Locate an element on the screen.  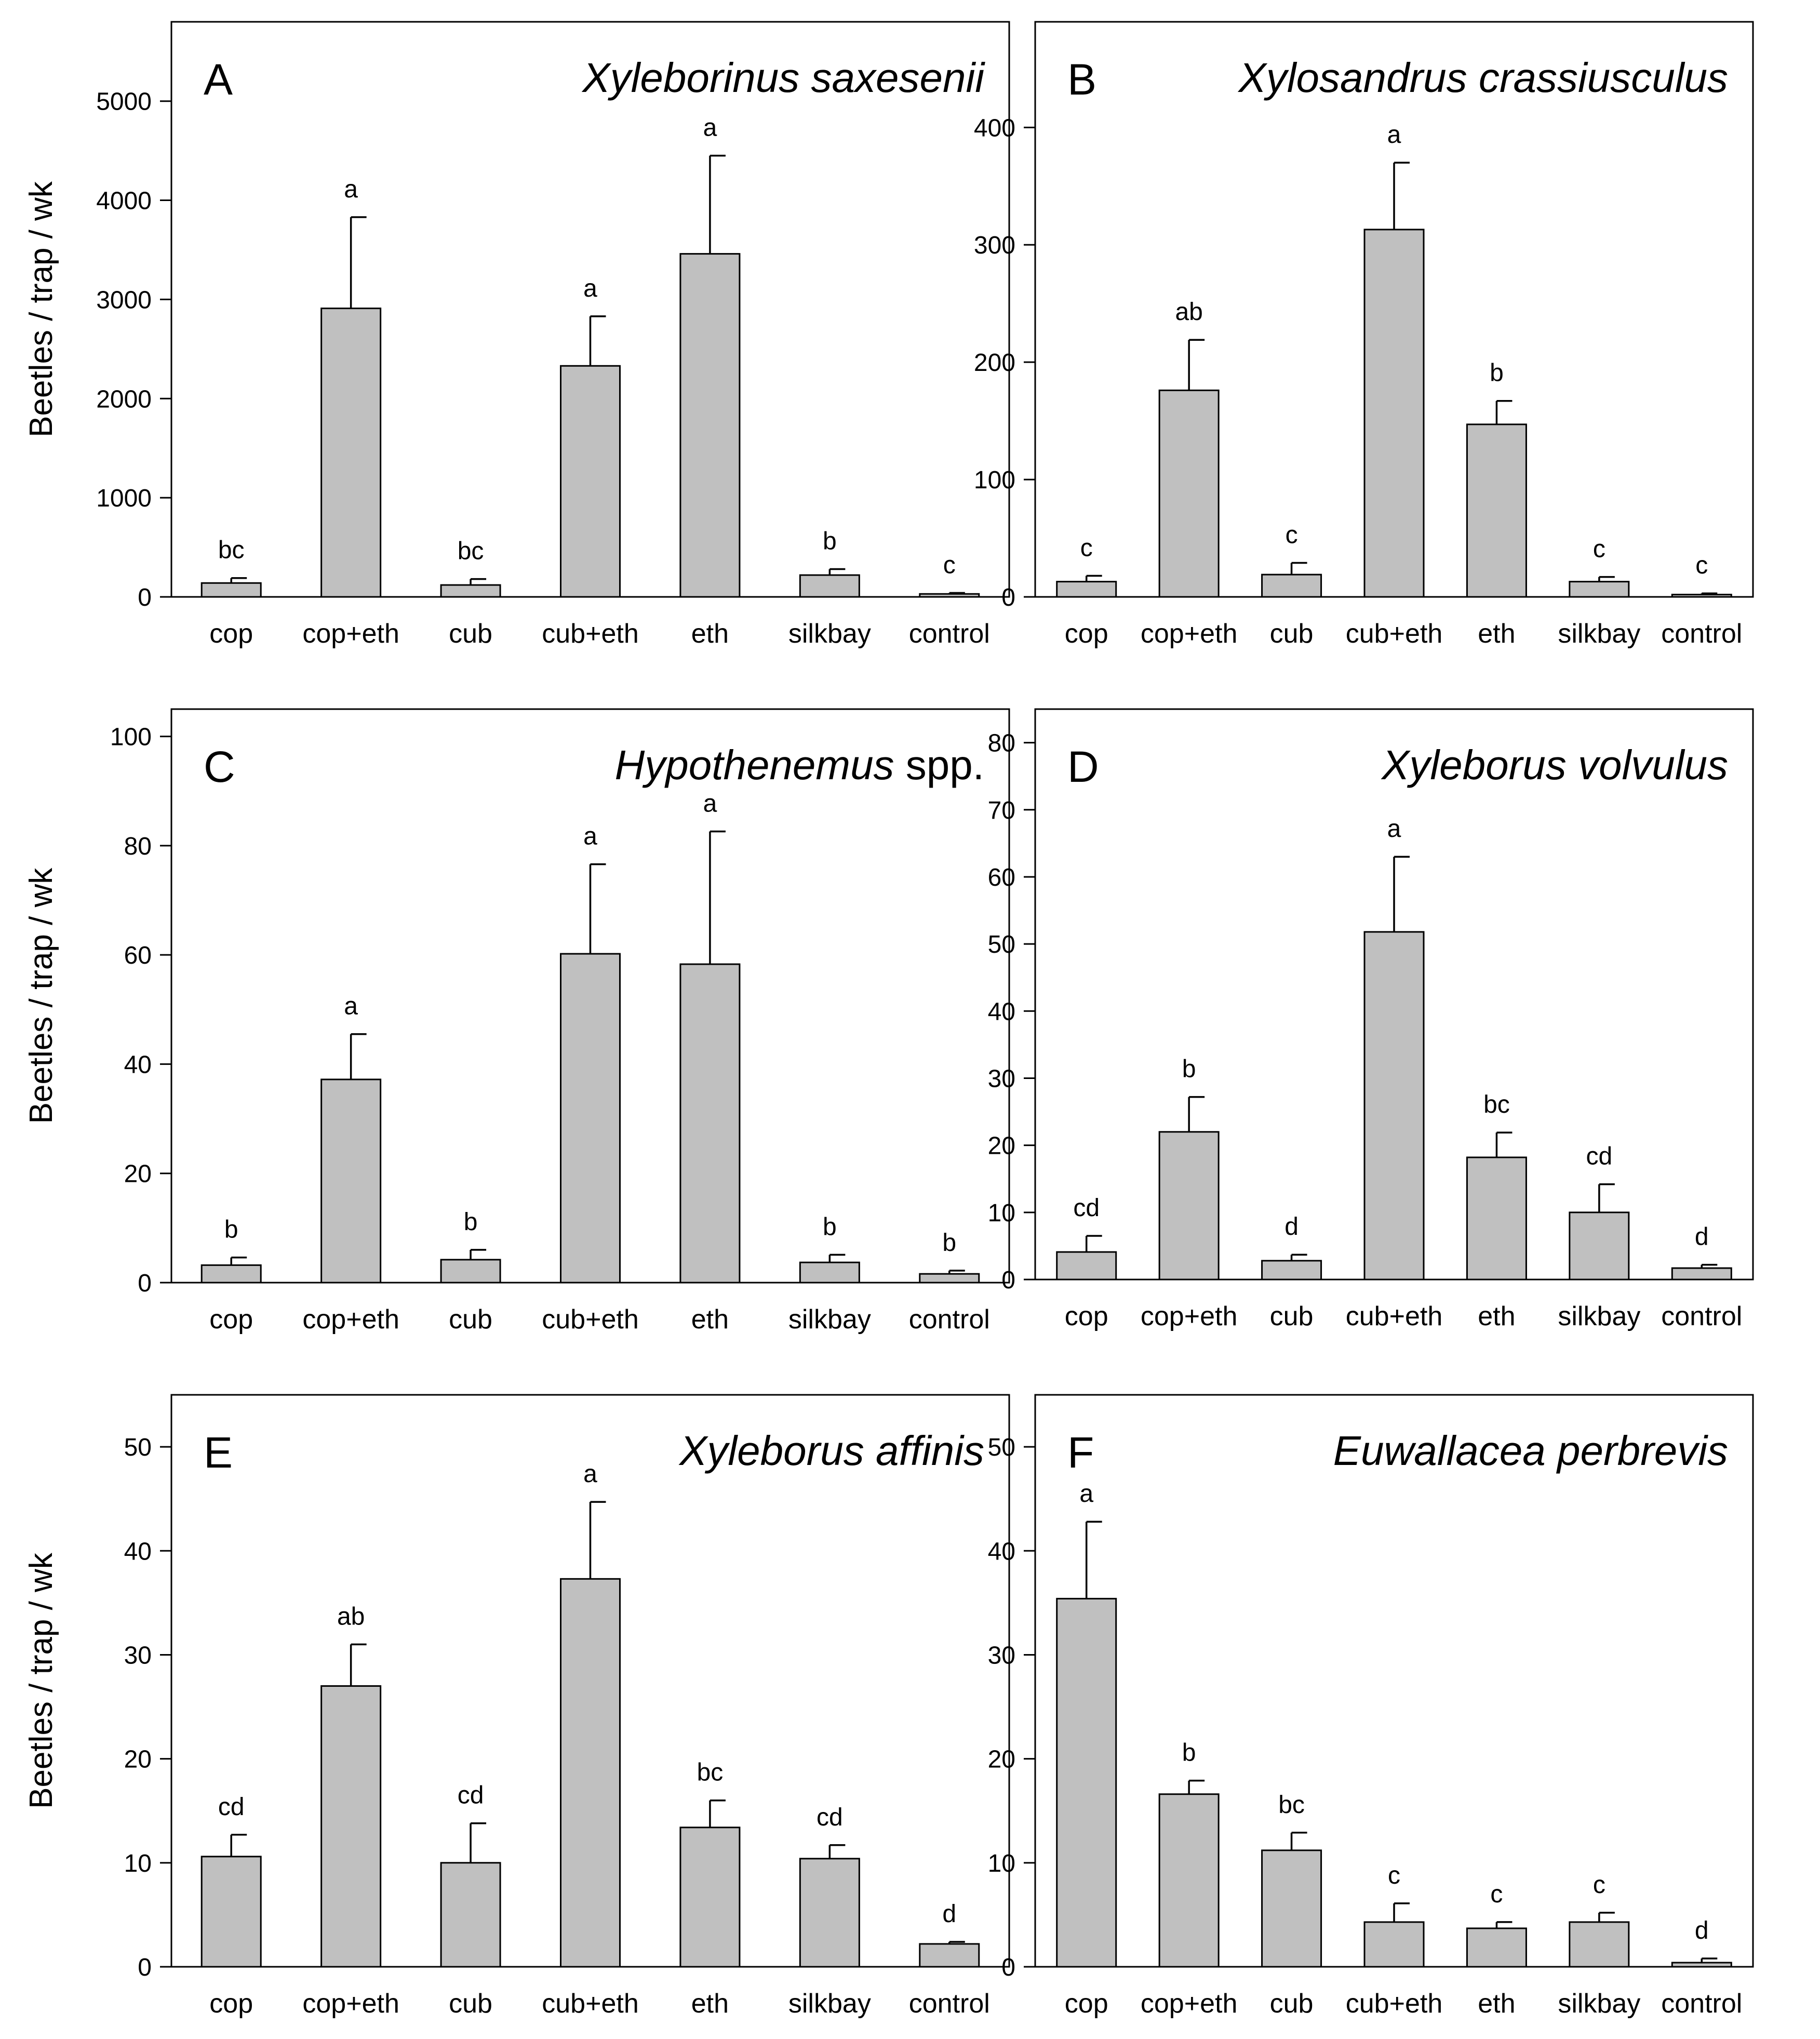
panel-title: Xyleborinus saxesenii is located at coordinates (783, 78).